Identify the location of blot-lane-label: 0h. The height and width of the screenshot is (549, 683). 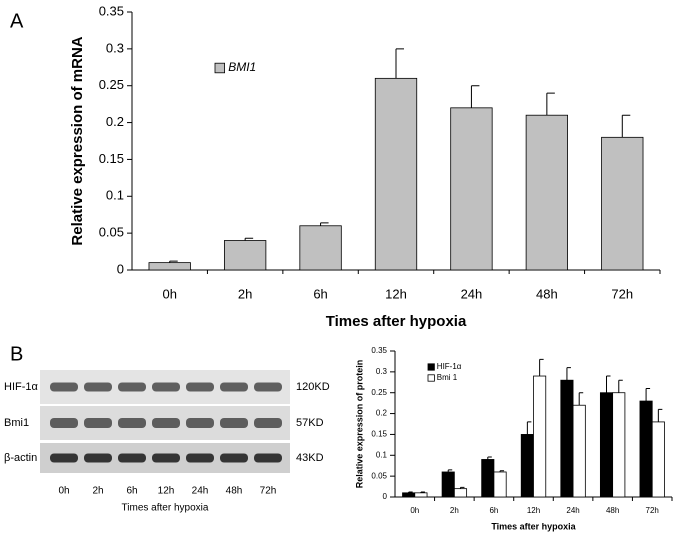
(63, 491).